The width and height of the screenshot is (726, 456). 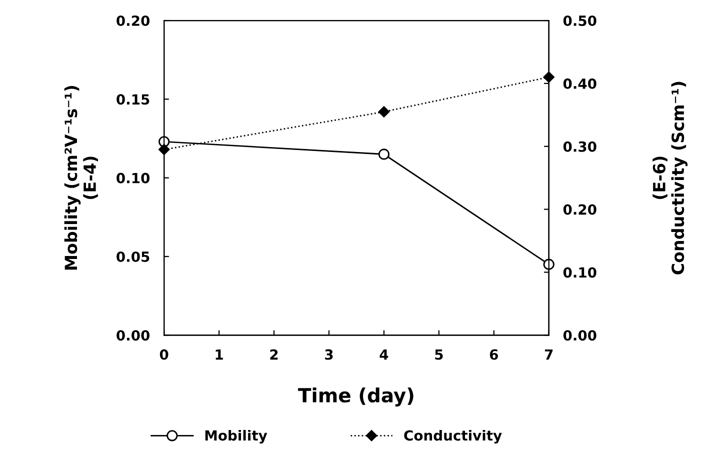 I want to click on x-tick-label: 4, so click(x=384, y=354).